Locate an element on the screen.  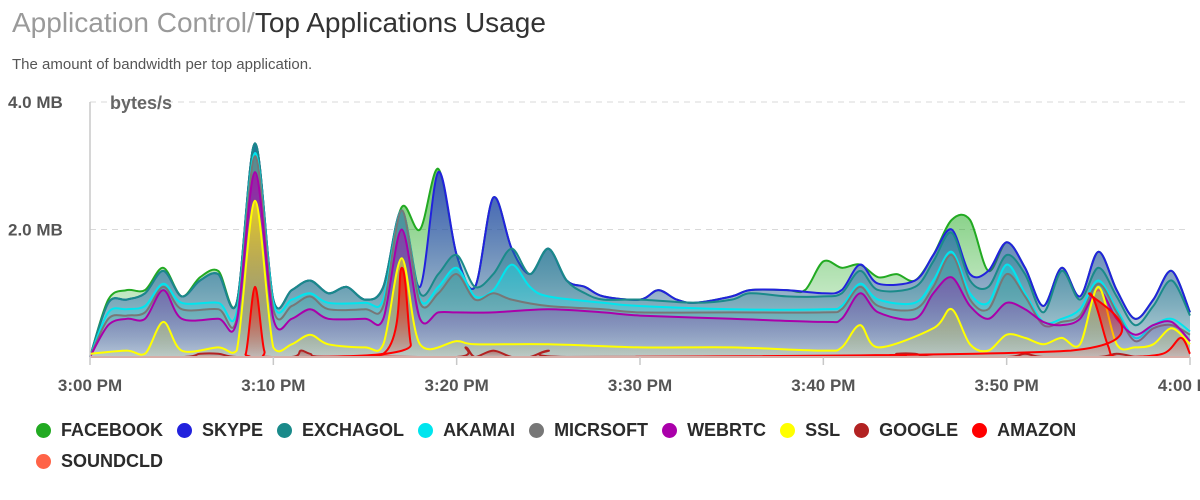
x-tick-label: 3:30 PM is located at coordinates (640, 385).